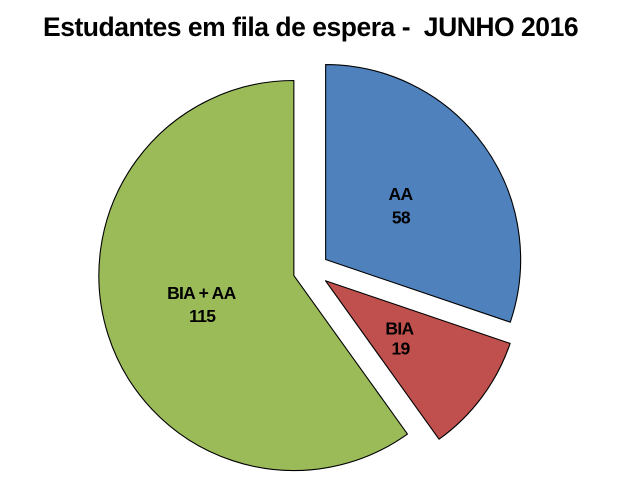  What do you see at coordinates (401, 194) in the screenshot?
I see `svg-text: AA` at bounding box center [401, 194].